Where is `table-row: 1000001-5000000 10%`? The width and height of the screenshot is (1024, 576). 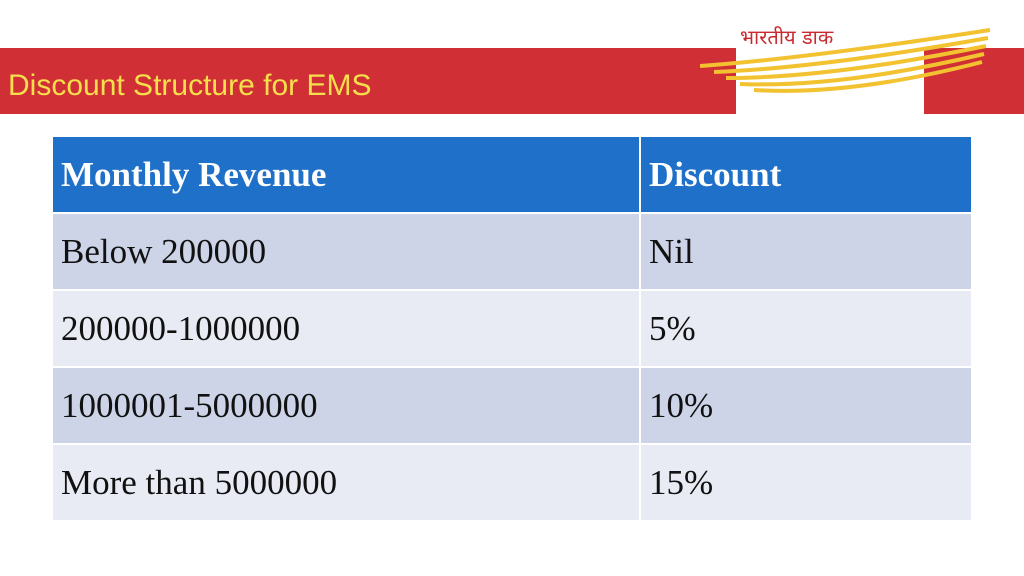 table-row: 1000001-5000000 10% is located at coordinates (512, 405).